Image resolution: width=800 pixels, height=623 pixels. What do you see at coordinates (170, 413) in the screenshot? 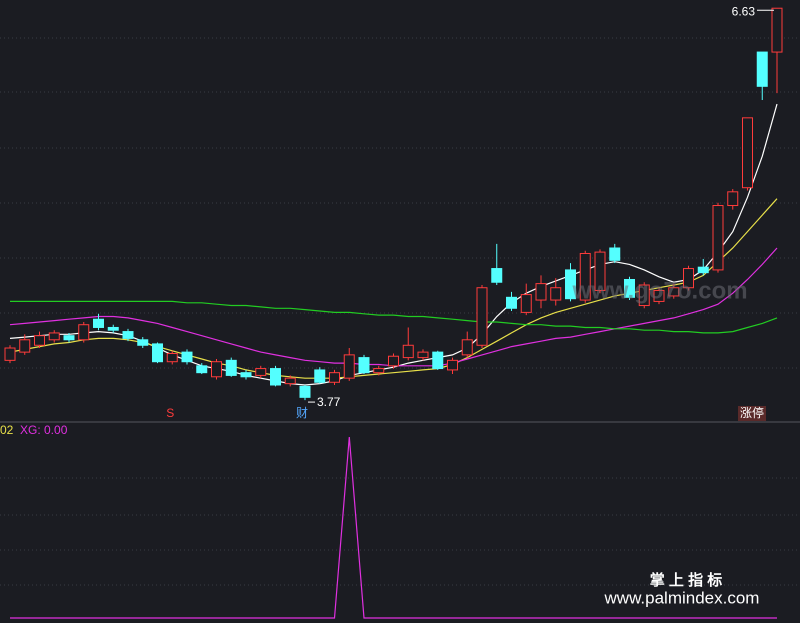
I see `signal-marker: S` at bounding box center [170, 413].